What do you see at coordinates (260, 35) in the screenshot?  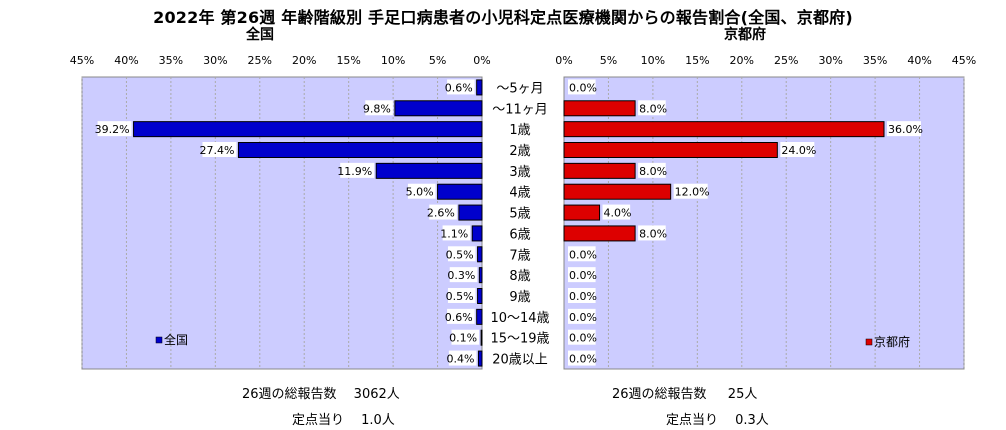 I see `national-chart-title: 全国` at bounding box center [260, 35].